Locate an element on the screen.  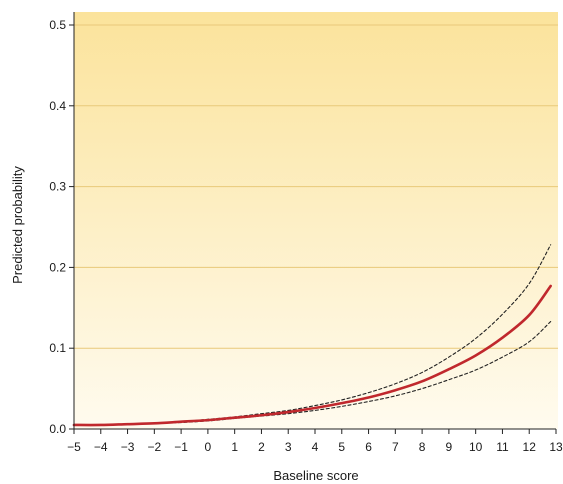
y-tick-label-2: 0.2 is located at coordinates (57, 267).